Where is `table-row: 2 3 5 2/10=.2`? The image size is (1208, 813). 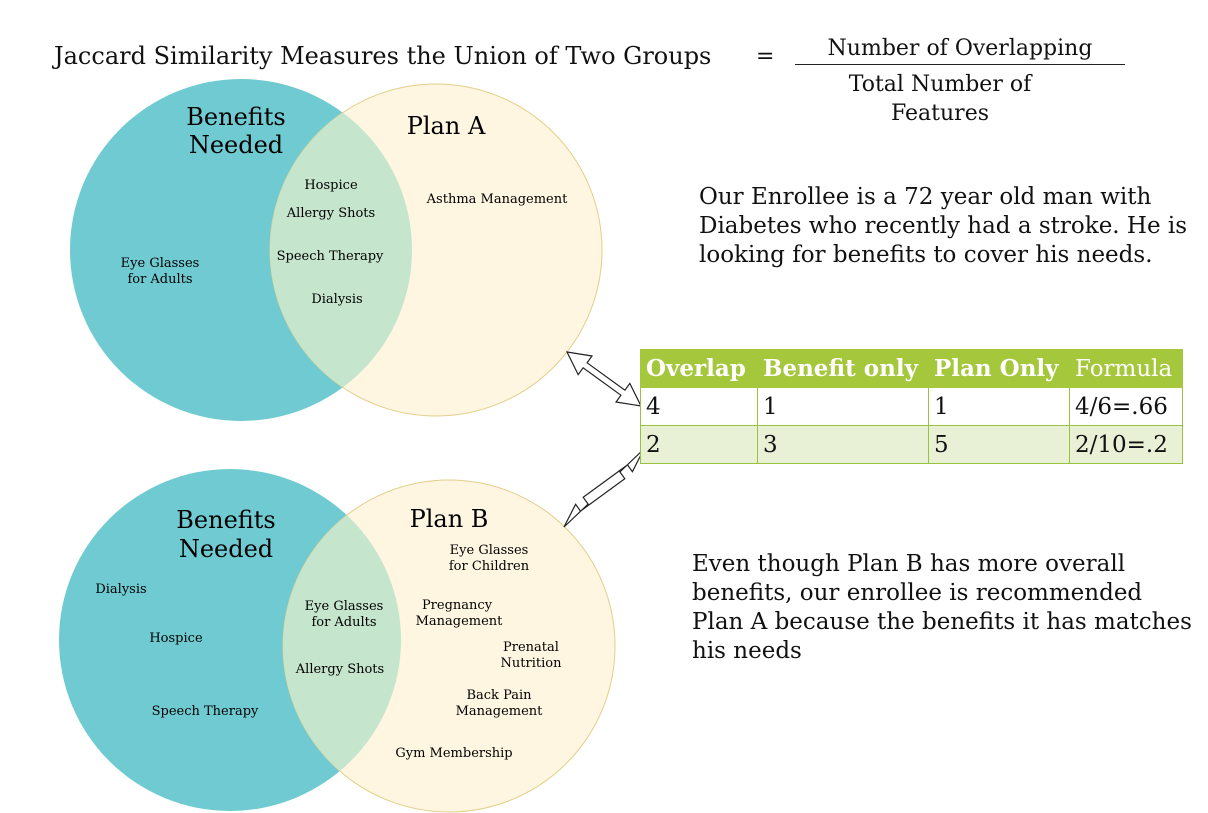
table-row: 2 3 5 2/10=.2 is located at coordinates (911, 444).